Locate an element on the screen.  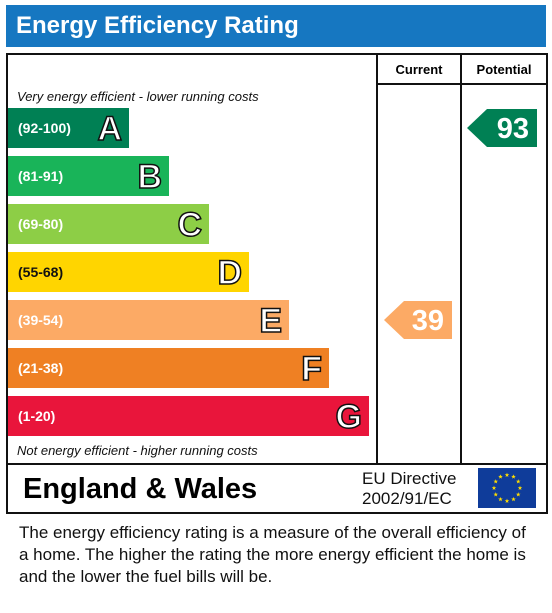
potential-rating-arrow-value: 93 is located at coordinates (512, 129).